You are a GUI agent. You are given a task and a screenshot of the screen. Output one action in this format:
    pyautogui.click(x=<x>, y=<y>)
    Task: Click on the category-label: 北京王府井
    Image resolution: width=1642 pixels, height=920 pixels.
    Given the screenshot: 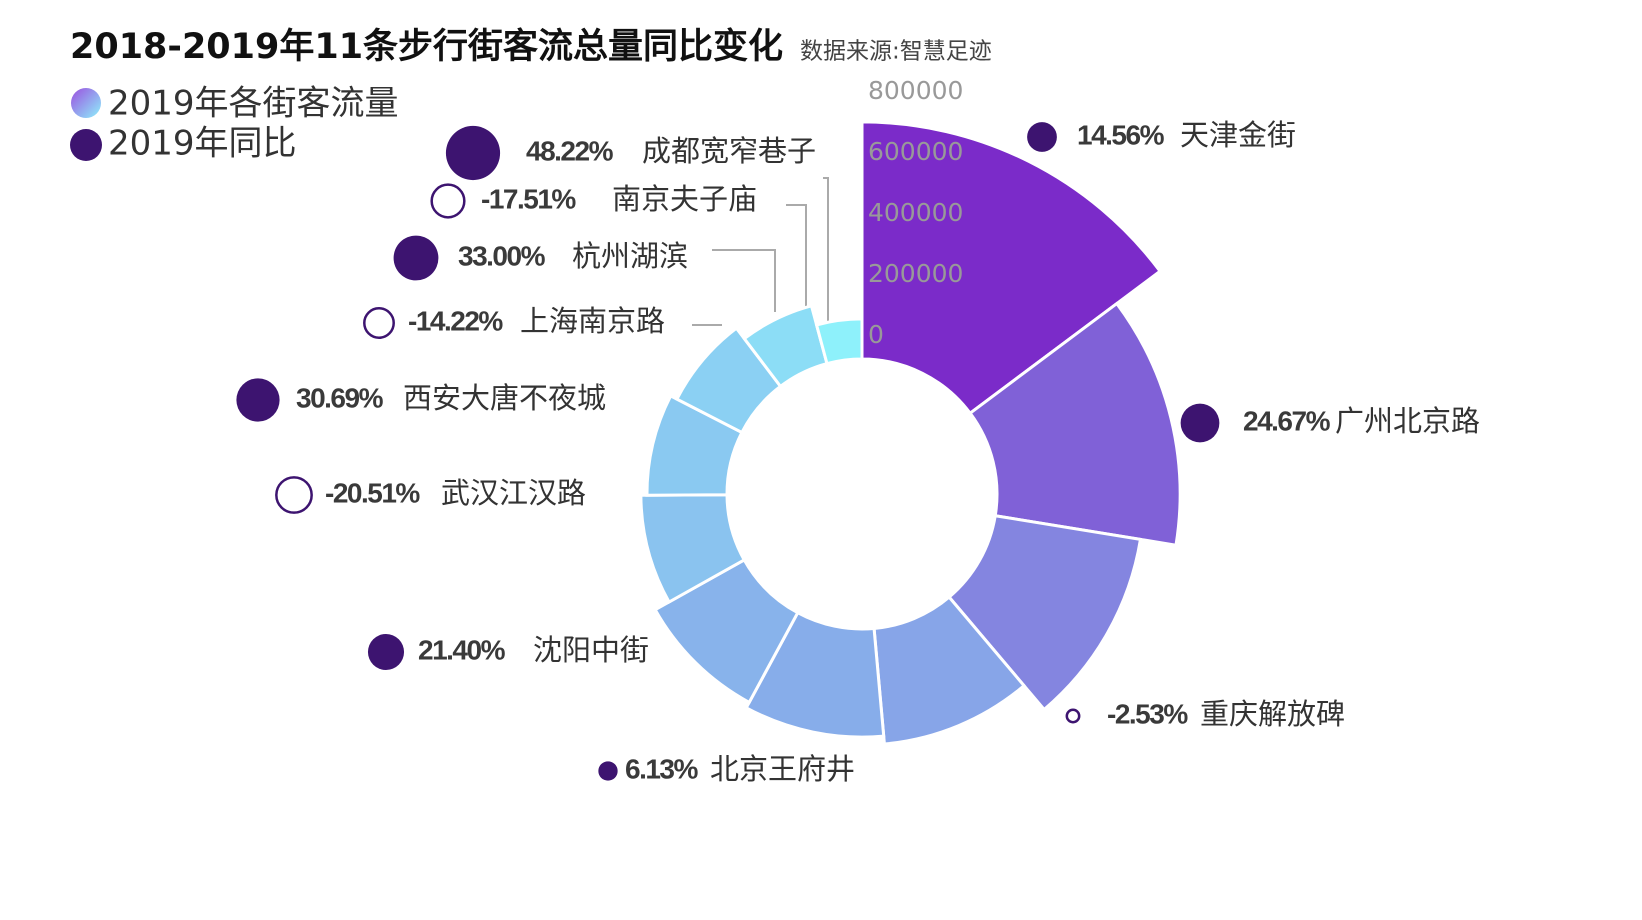 What is the action you would take?
    pyautogui.click(x=782, y=769)
    